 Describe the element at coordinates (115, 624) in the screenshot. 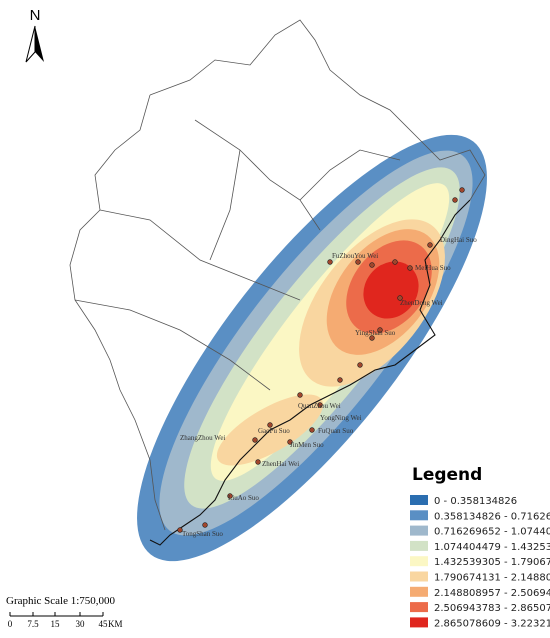

I see `scale-unit: KM` at that location.